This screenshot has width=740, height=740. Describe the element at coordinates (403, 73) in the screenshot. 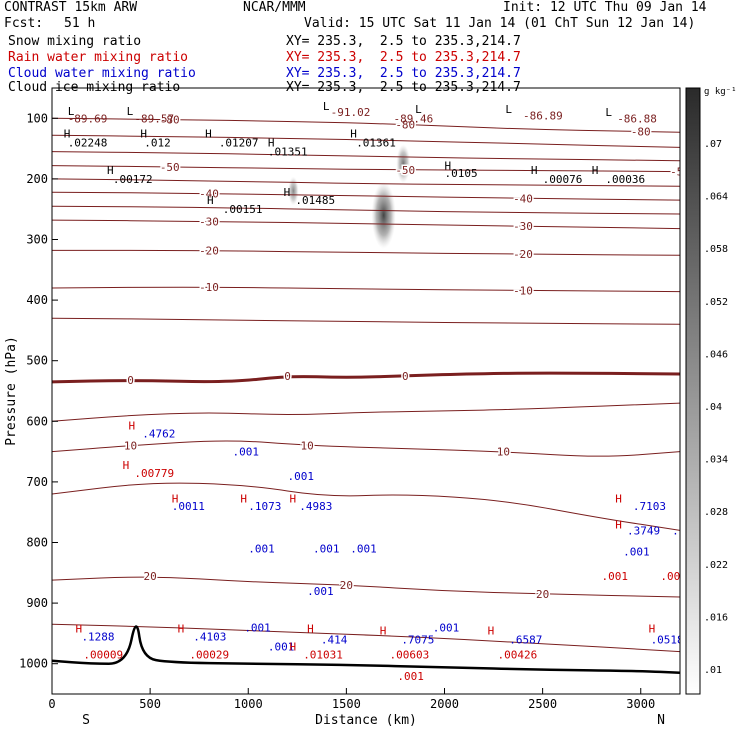

I see `field-xy-cloud-water: XY= 235.3, 2.5 to 235.3,214.7` at that location.